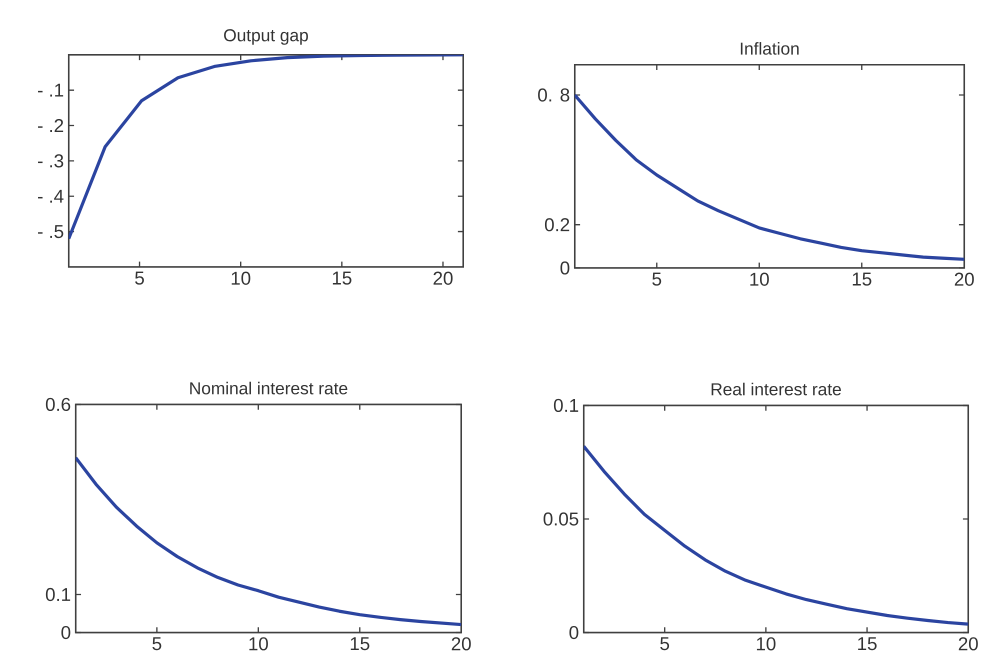 The height and width of the screenshot is (665, 983). I want to click on y-tick-label: - .2, so click(51, 125).